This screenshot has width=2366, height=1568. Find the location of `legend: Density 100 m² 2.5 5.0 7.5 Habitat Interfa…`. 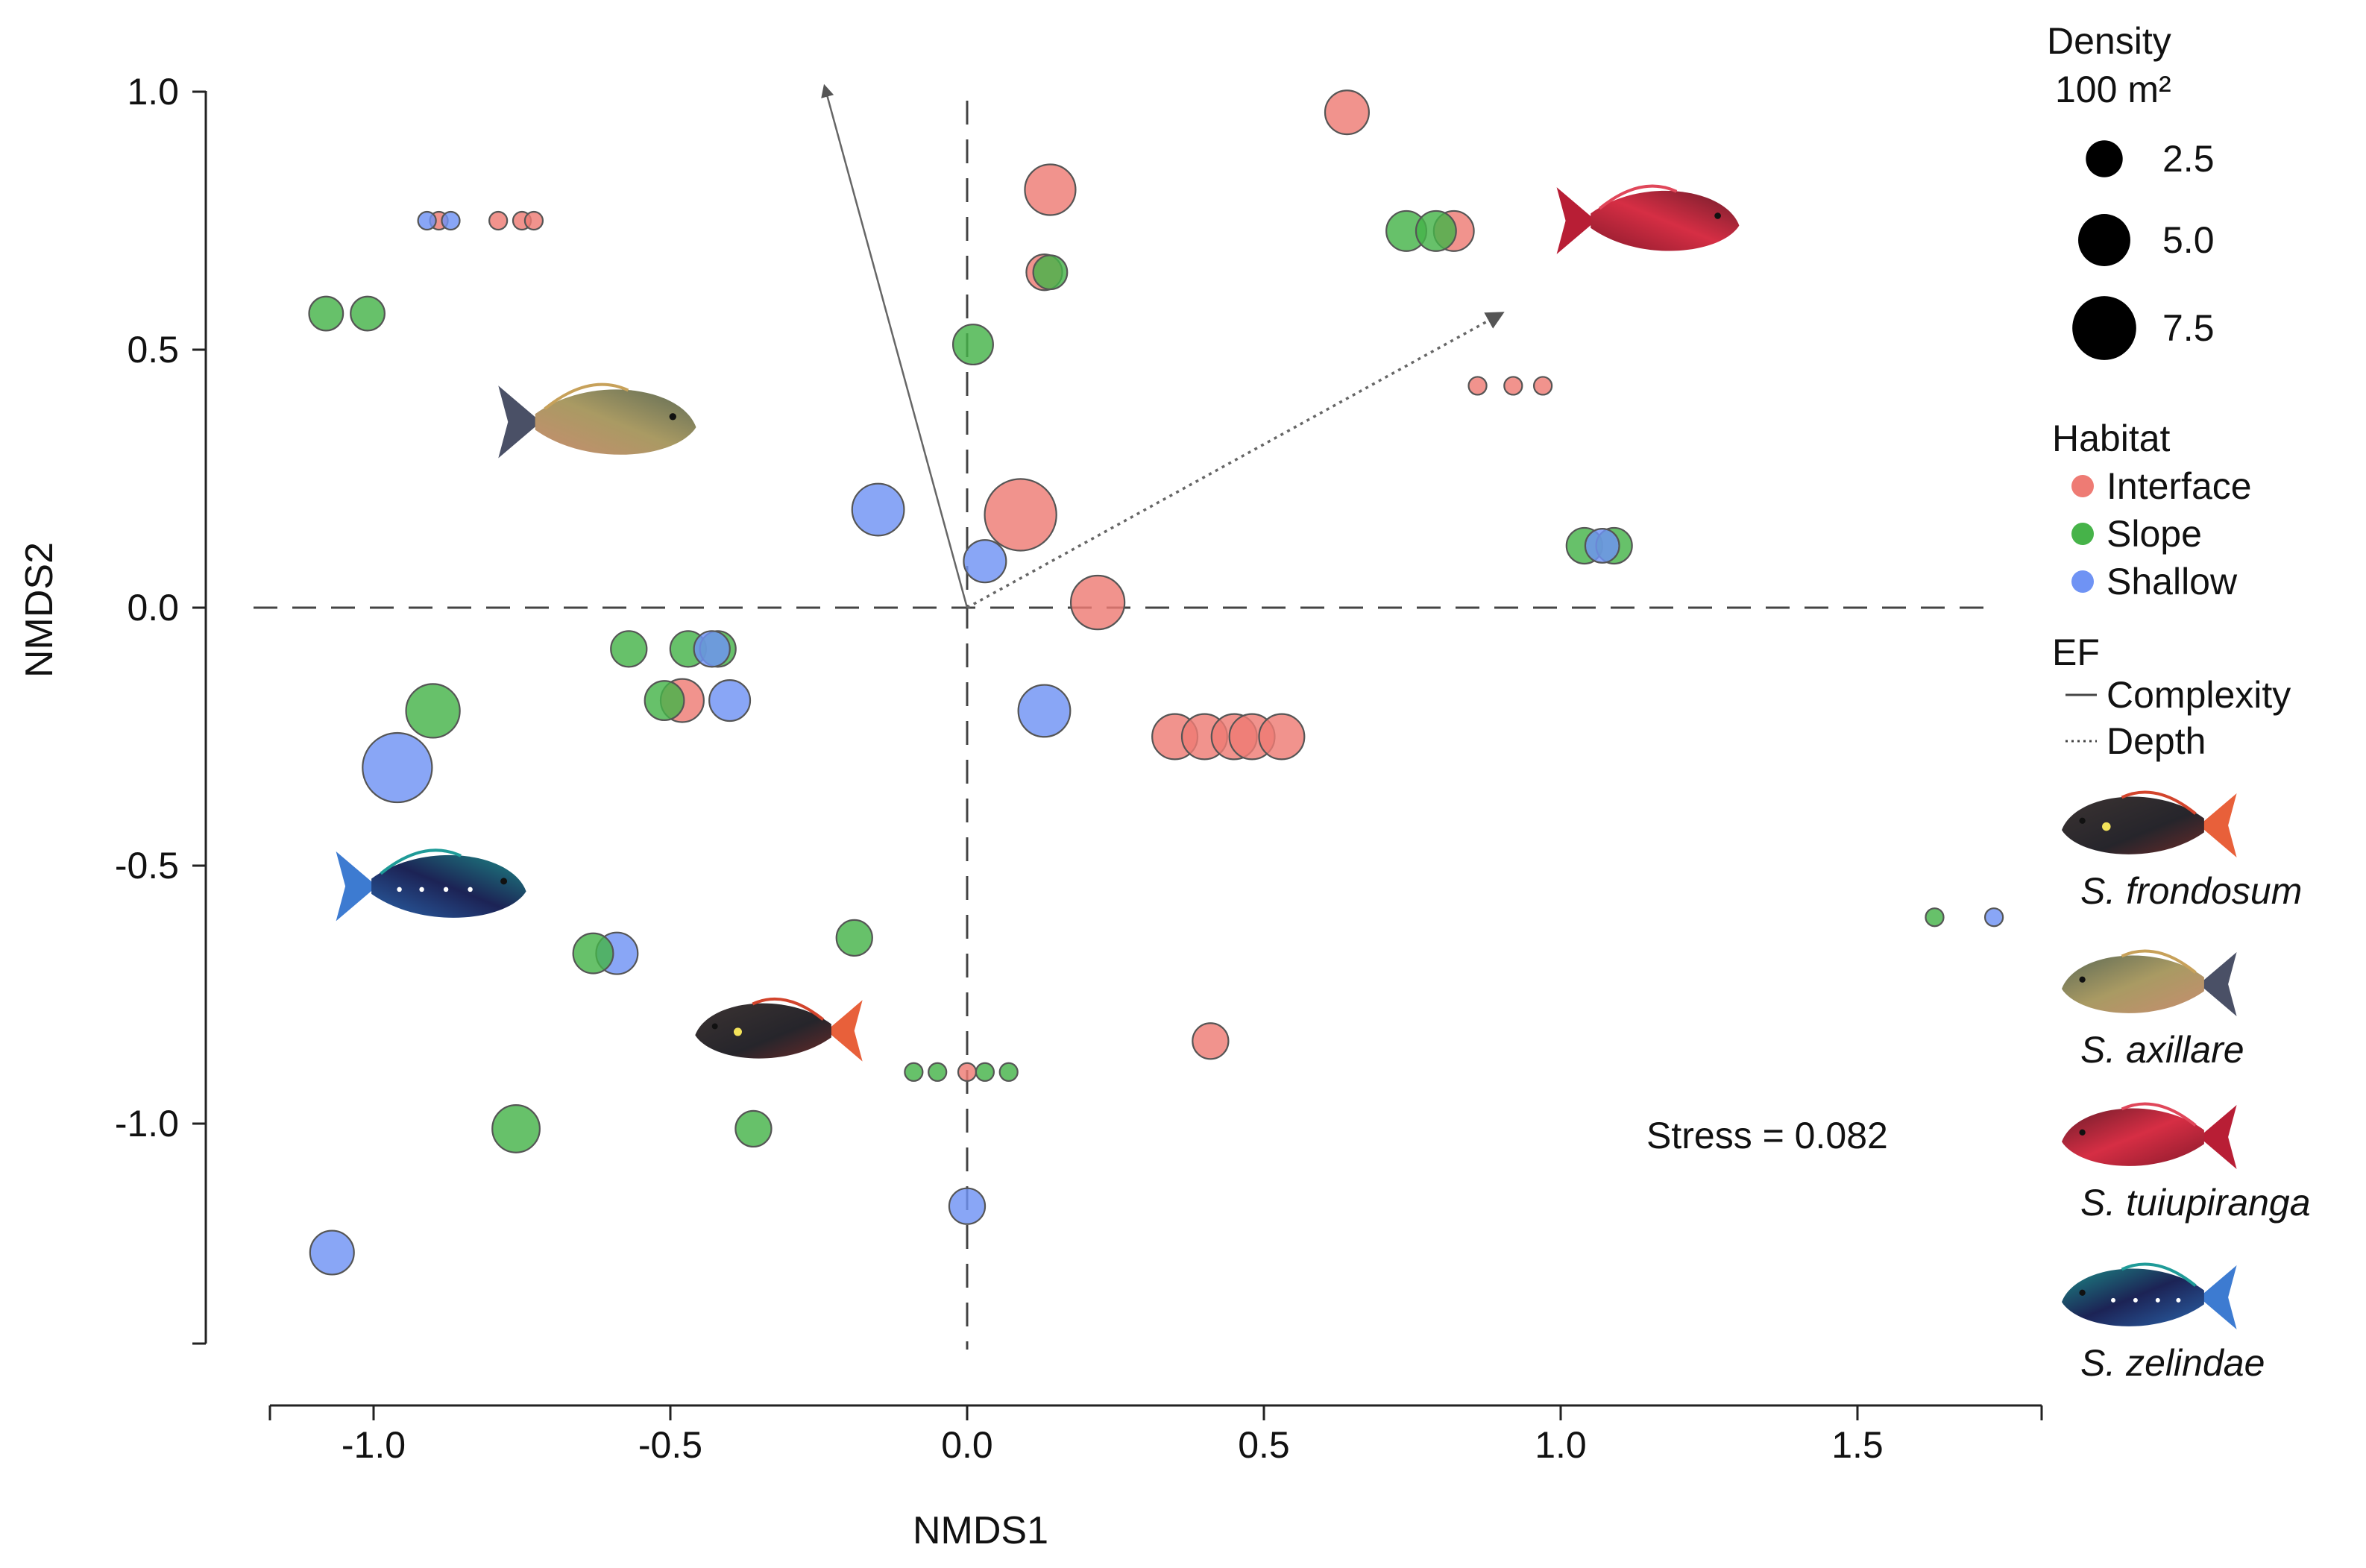

legend: Density 100 m² 2.5 5.0 7.5 Habitat Interfa… is located at coordinates (2179, 702).